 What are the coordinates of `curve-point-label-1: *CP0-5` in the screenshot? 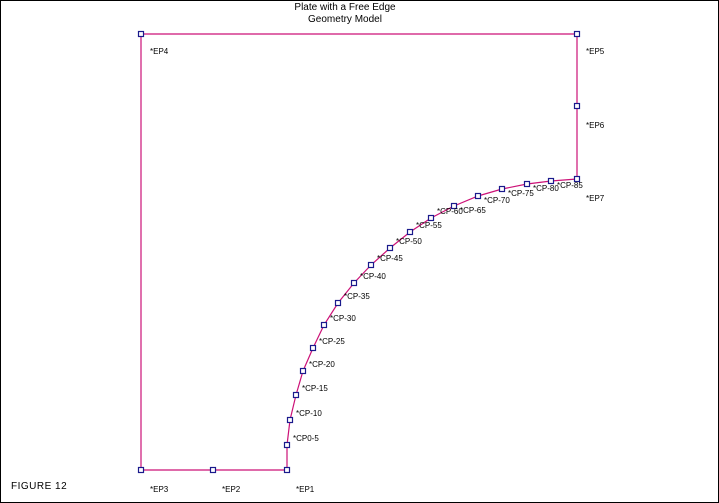 It's located at (306, 438).